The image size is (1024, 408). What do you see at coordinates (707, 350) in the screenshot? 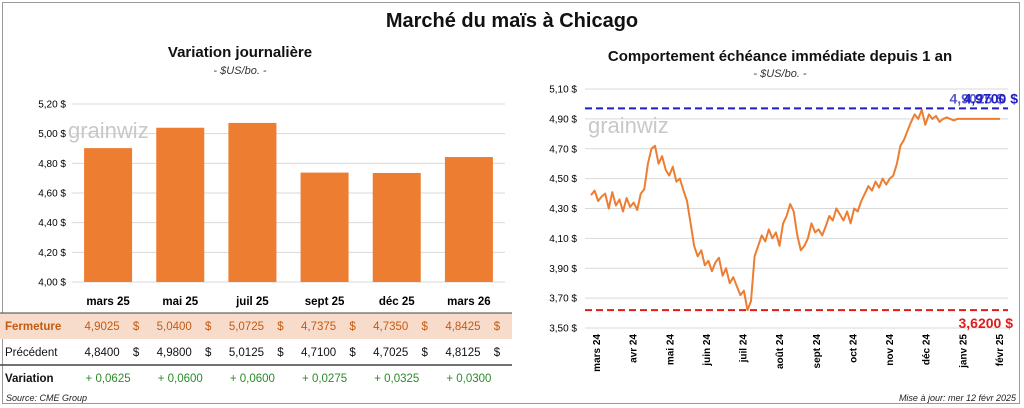
I see `line-x-tick-label: juin 24` at bounding box center [707, 350].